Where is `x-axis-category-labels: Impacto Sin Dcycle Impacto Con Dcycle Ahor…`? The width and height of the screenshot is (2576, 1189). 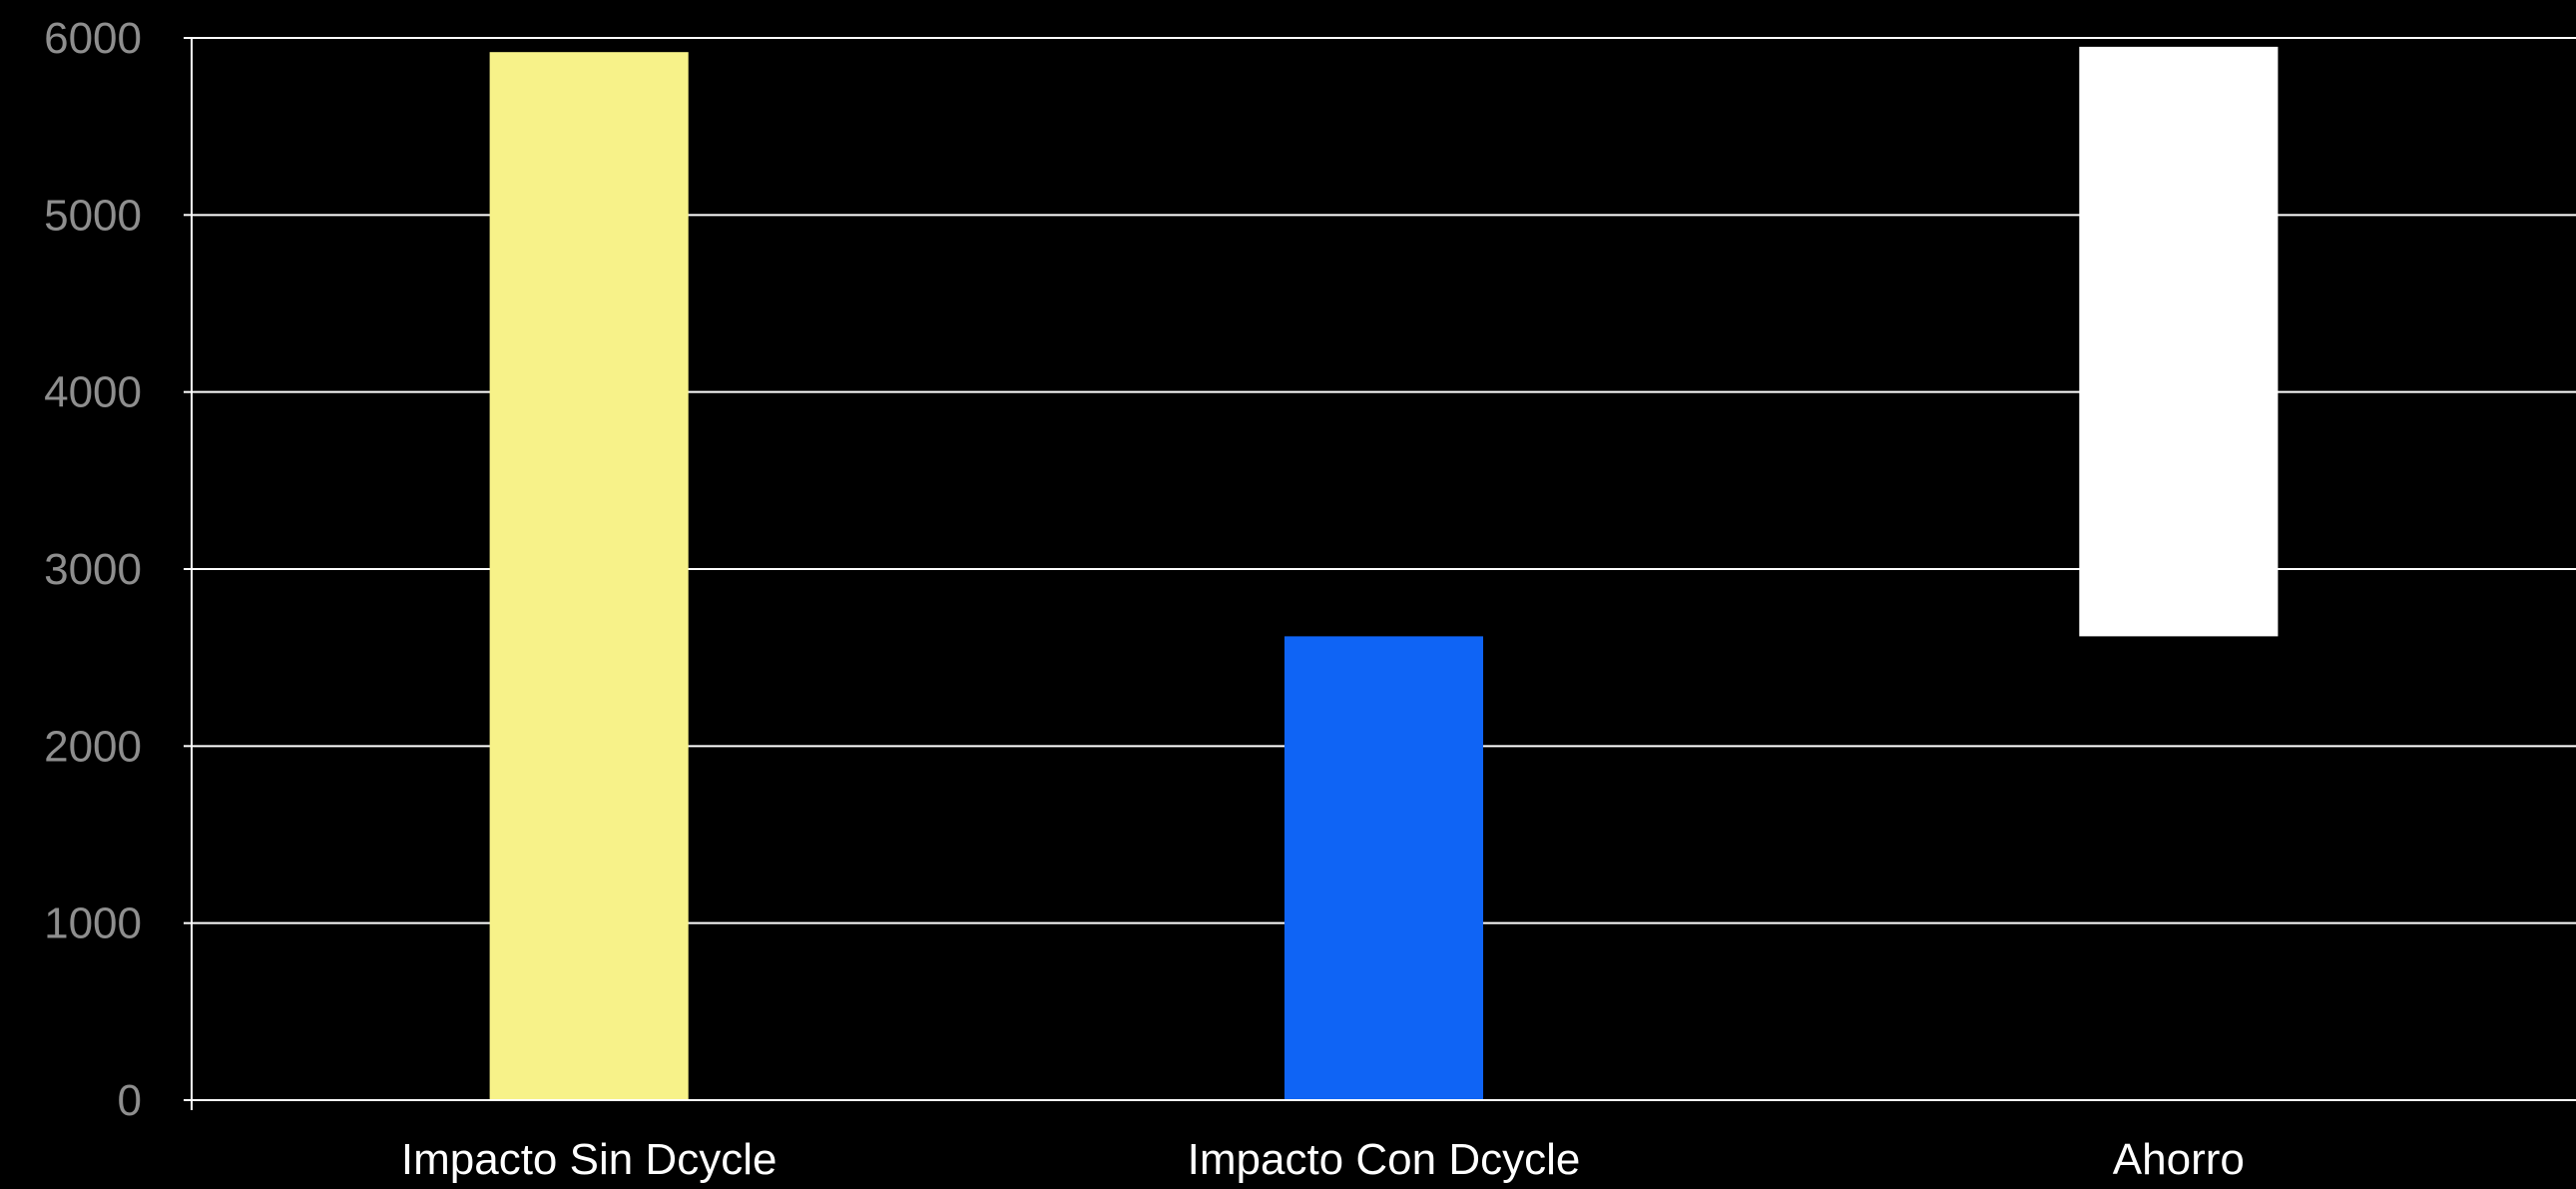
x-axis-category-labels: Impacto Sin Dcycle Impacto Con Dcycle Ahor… is located at coordinates (1323, 1159).